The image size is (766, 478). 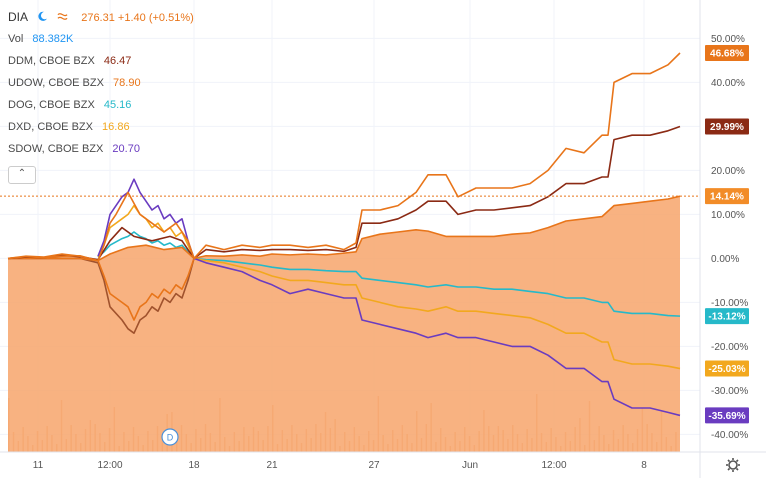 What do you see at coordinates (727, 234) in the screenshot?
I see `last-value-tags: 14.14% 46.68% 29.99% -35.69% -25.03% -13.12%` at bounding box center [727, 234].